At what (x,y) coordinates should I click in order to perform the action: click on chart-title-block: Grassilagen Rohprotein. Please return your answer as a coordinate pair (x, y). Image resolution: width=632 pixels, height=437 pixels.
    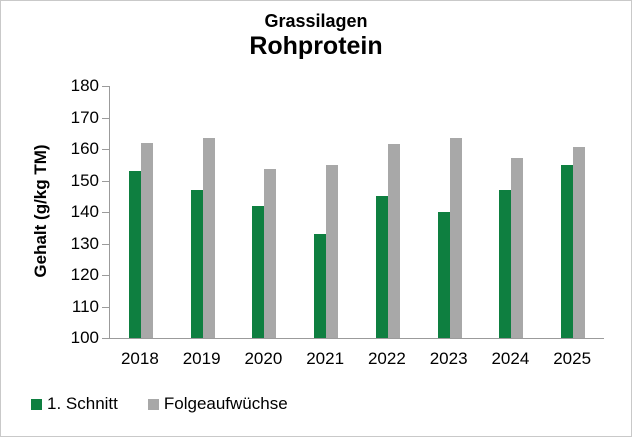
    Looking at the image, I should click on (316, 35).